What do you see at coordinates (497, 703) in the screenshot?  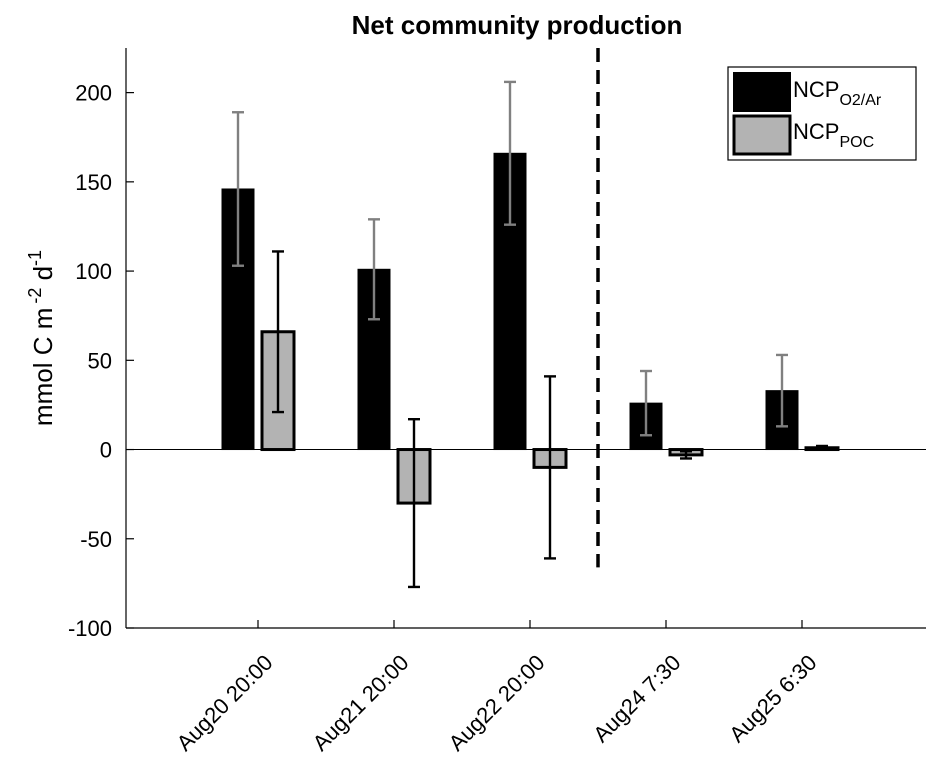 I see `x-tick-label: Aug22 20:00` at bounding box center [497, 703].